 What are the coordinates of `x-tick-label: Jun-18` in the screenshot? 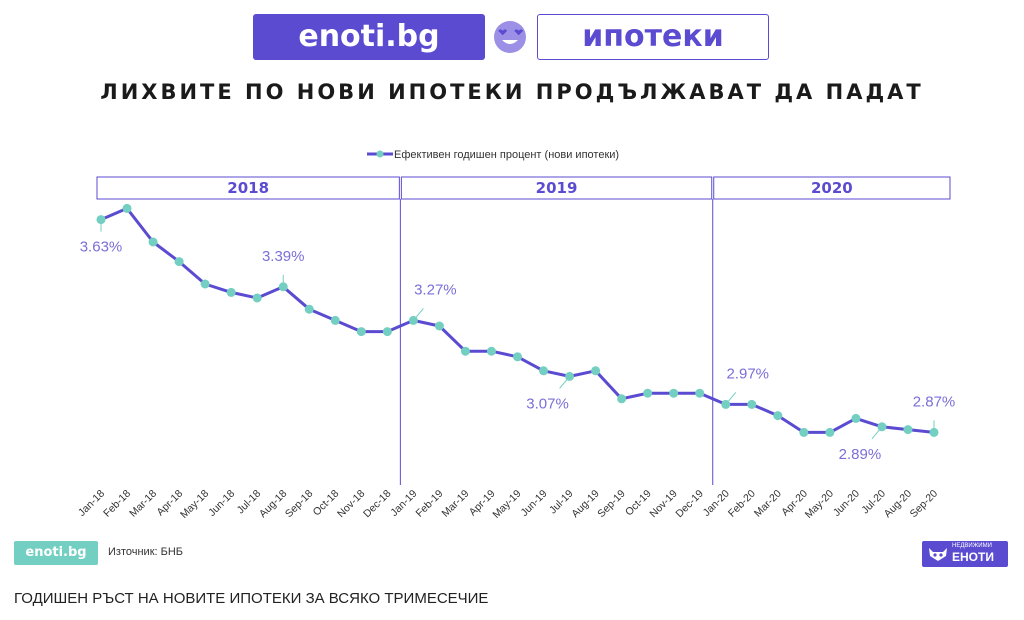 It's located at (221, 503).